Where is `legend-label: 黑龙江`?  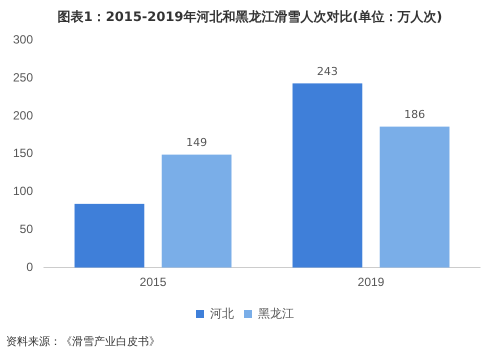 legend-label: 黑龙江 is located at coordinates (276, 313).